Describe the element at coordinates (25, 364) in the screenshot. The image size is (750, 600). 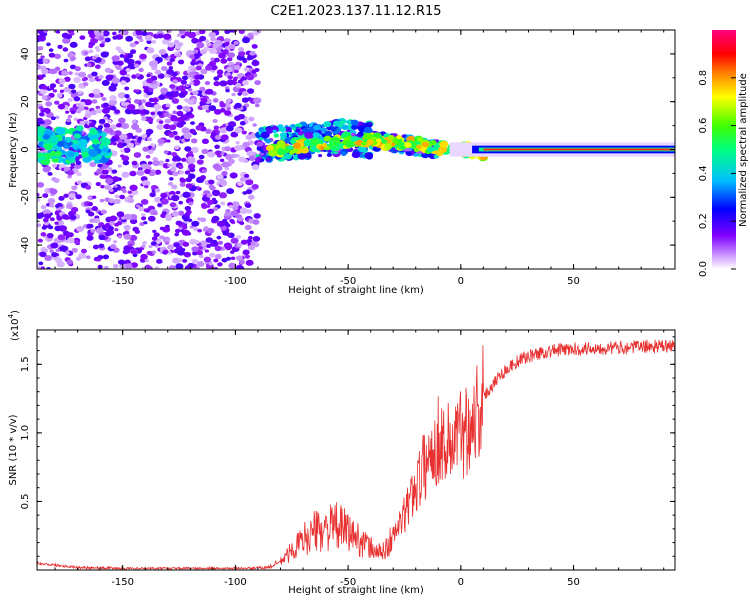
I see `y-tick-label: 1.5` at that location.